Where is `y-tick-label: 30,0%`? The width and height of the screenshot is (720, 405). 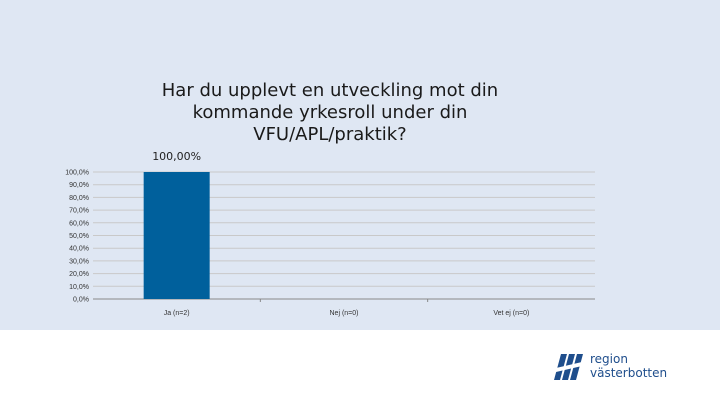 y-tick-label: 30,0% is located at coordinates (79, 261).